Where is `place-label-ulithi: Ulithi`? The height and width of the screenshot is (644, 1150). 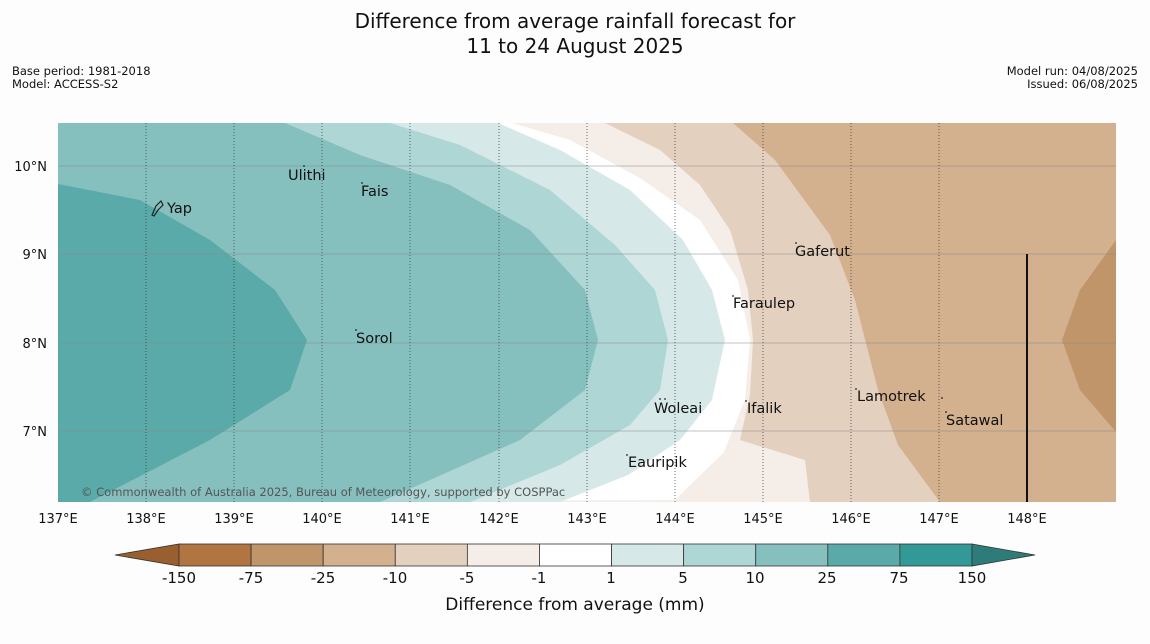 place-label-ulithi: Ulithi is located at coordinates (307, 176).